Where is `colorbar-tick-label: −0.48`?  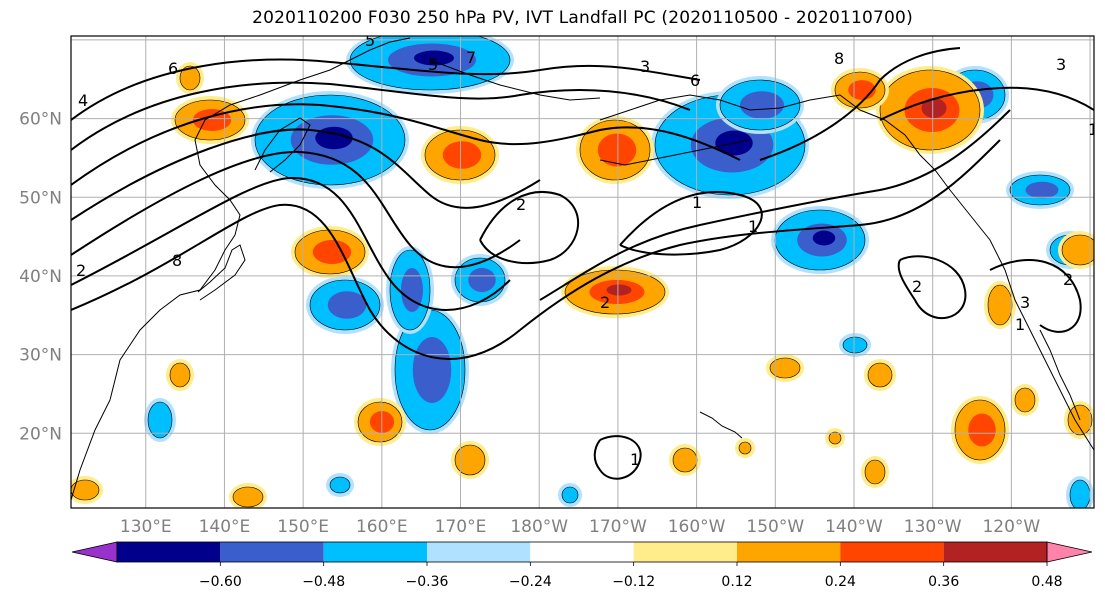
colorbar-tick-label: −0.48 is located at coordinates (323, 582).